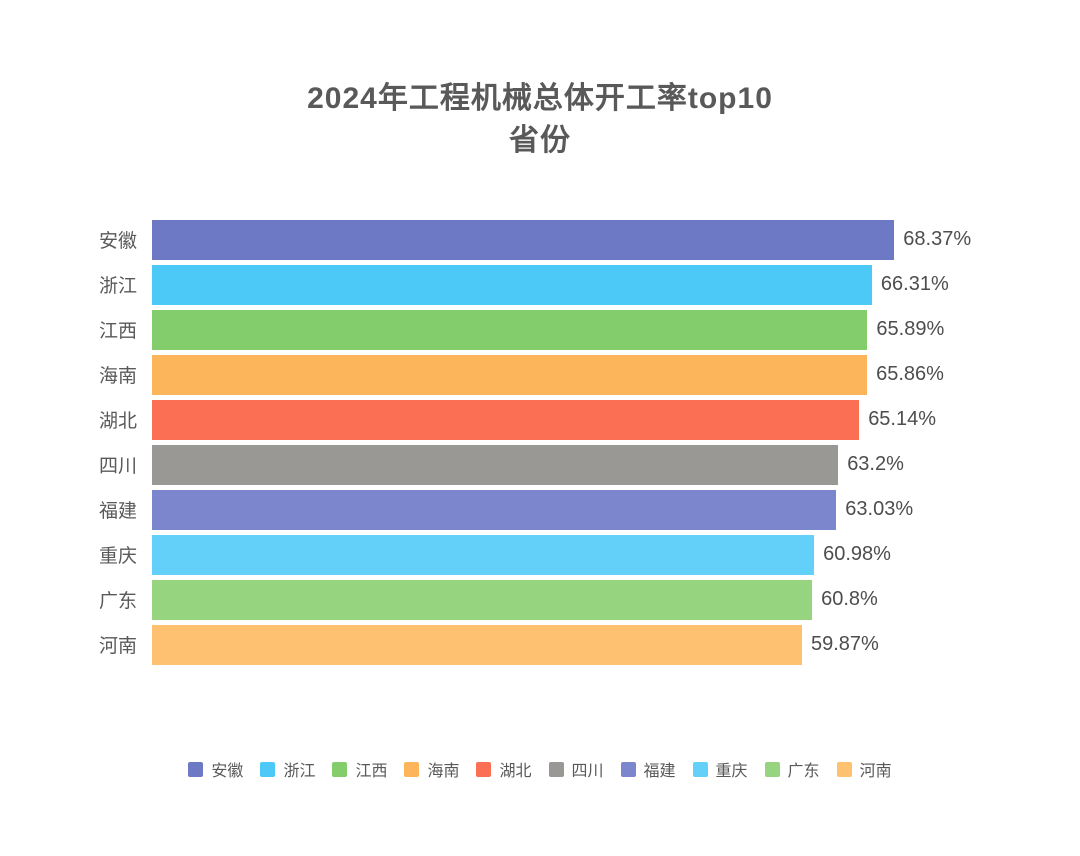  I want to click on legend-item: 安徽, so click(215, 769).